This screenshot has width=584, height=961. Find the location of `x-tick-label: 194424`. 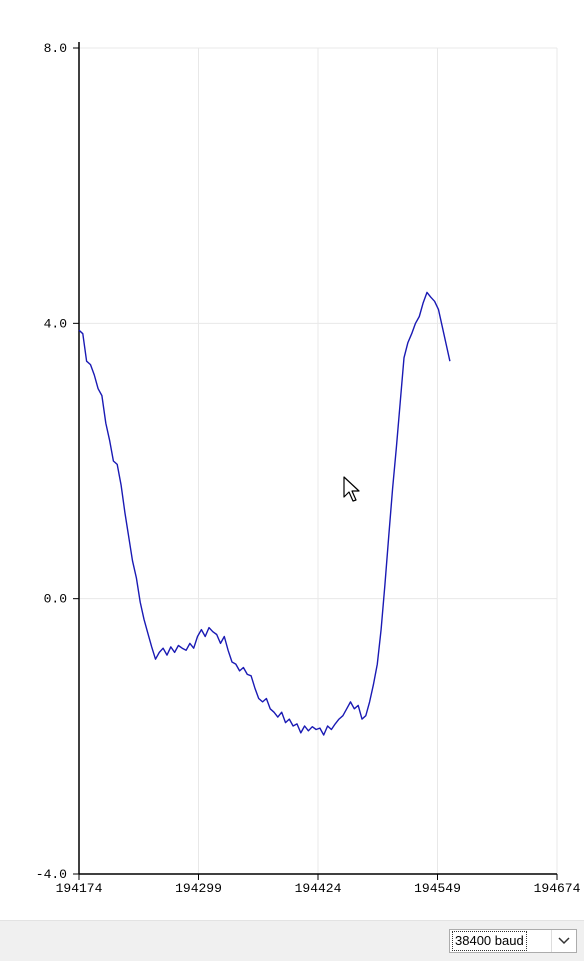

x-tick-label: 194424 is located at coordinates (318, 888).